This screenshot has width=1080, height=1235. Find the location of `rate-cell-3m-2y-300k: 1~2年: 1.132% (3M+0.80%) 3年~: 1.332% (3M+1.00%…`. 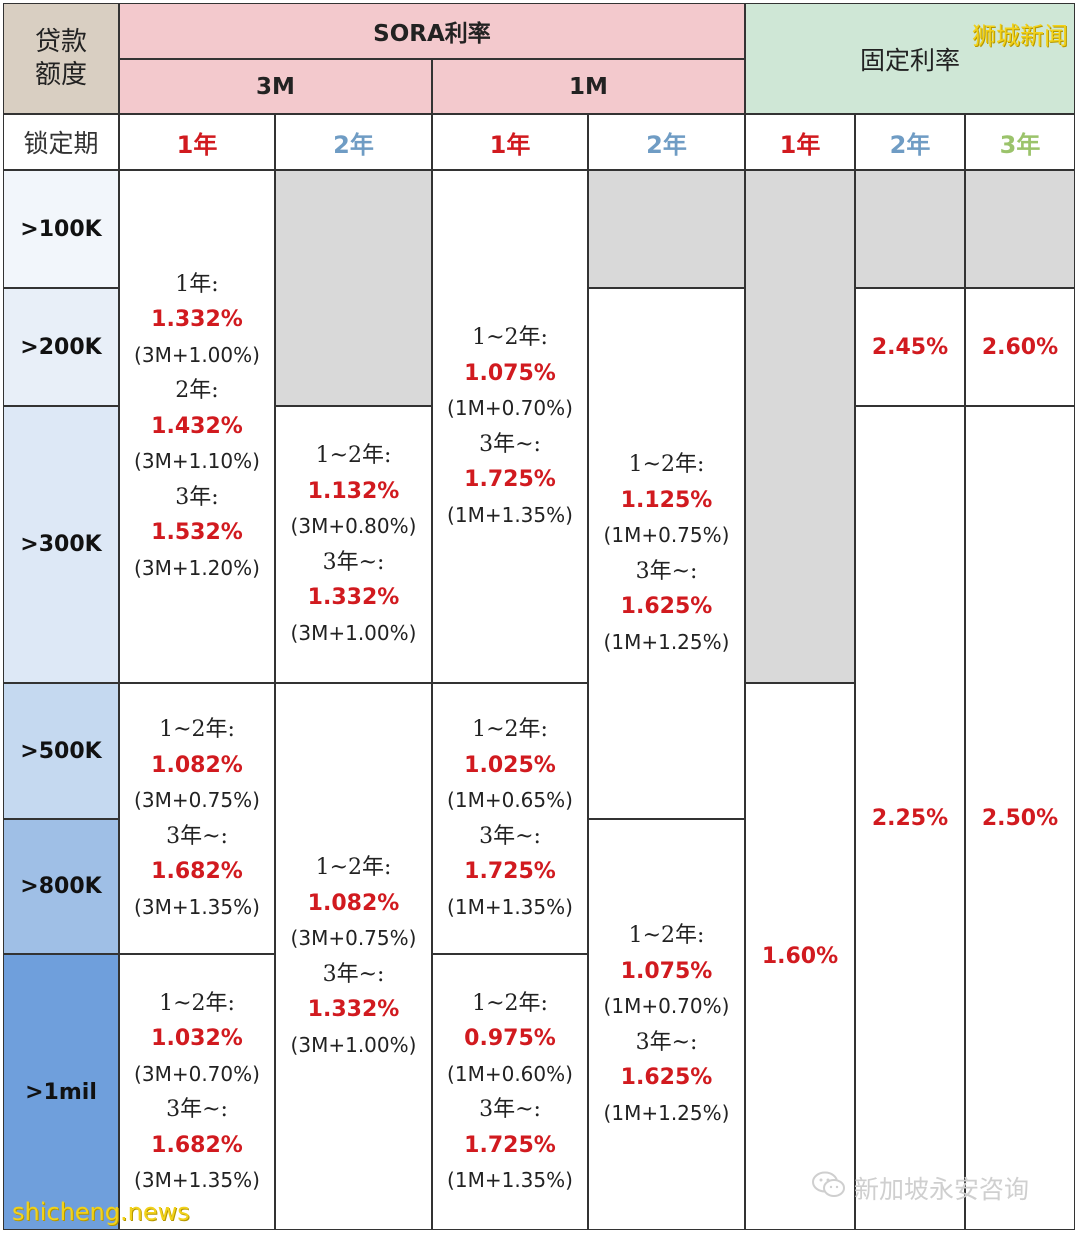

rate-cell-3m-2y-300k: 1~2年: 1.132% (3M+0.80%) 3年~: 1.332% (3M+1.00%… is located at coordinates (353, 544).